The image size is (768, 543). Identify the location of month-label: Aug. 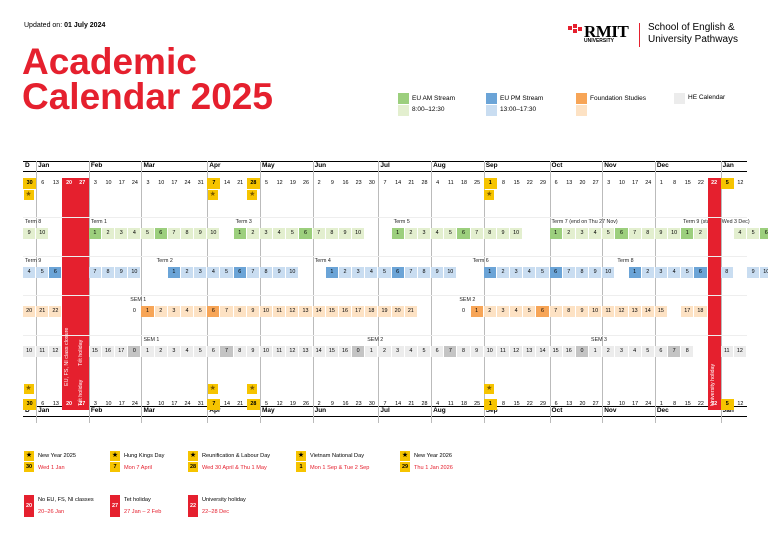
(439, 410).